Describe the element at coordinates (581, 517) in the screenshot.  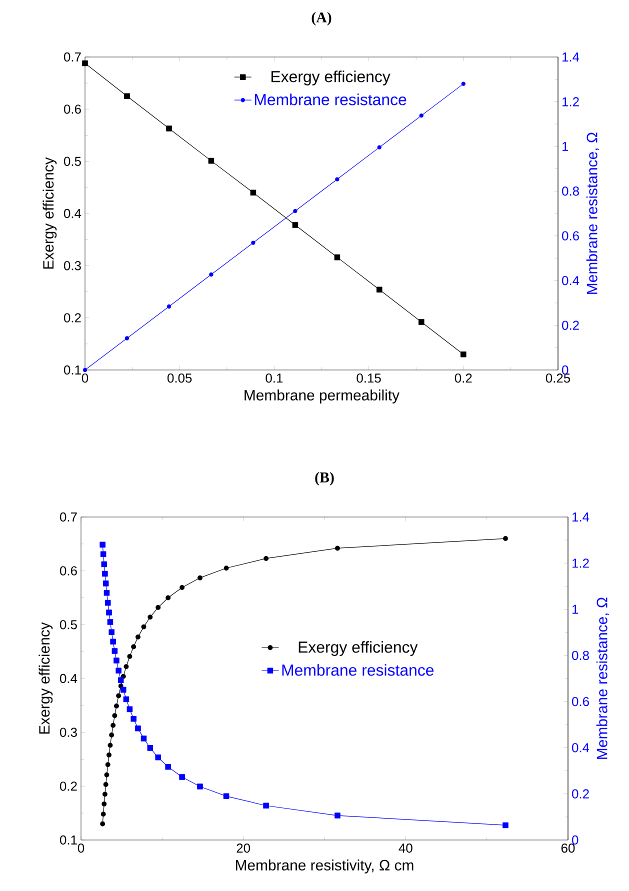
I see `y2-tick-label: 1.4` at that location.